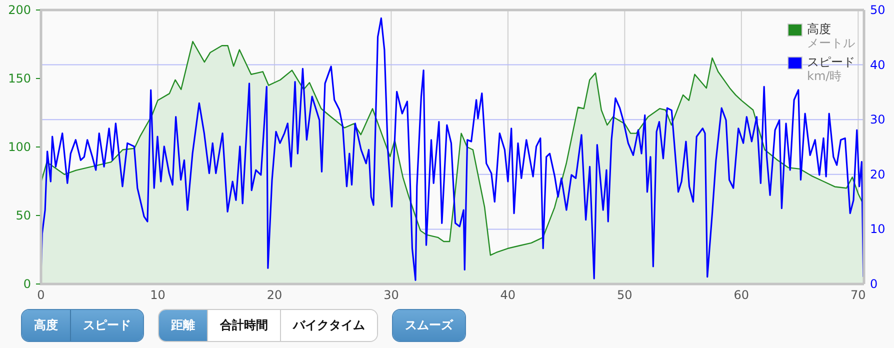 The width and height of the screenshot is (894, 348). What do you see at coordinates (742, 295) in the screenshot?
I see `x-tick-label: 60` at bounding box center [742, 295].